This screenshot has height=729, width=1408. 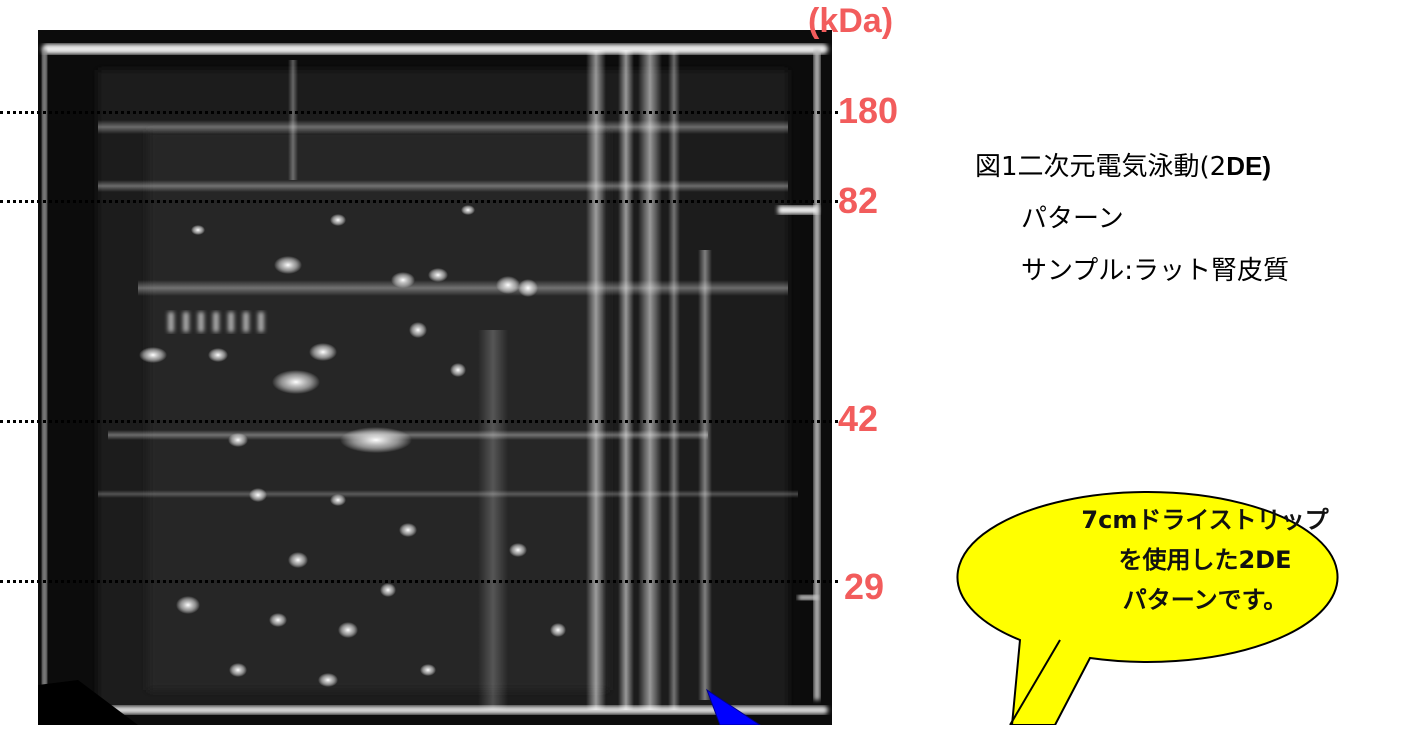 I want to click on callout-text: 7cmドライストリップ を使用した2DE パターンです。, so click(x=1205, y=560).